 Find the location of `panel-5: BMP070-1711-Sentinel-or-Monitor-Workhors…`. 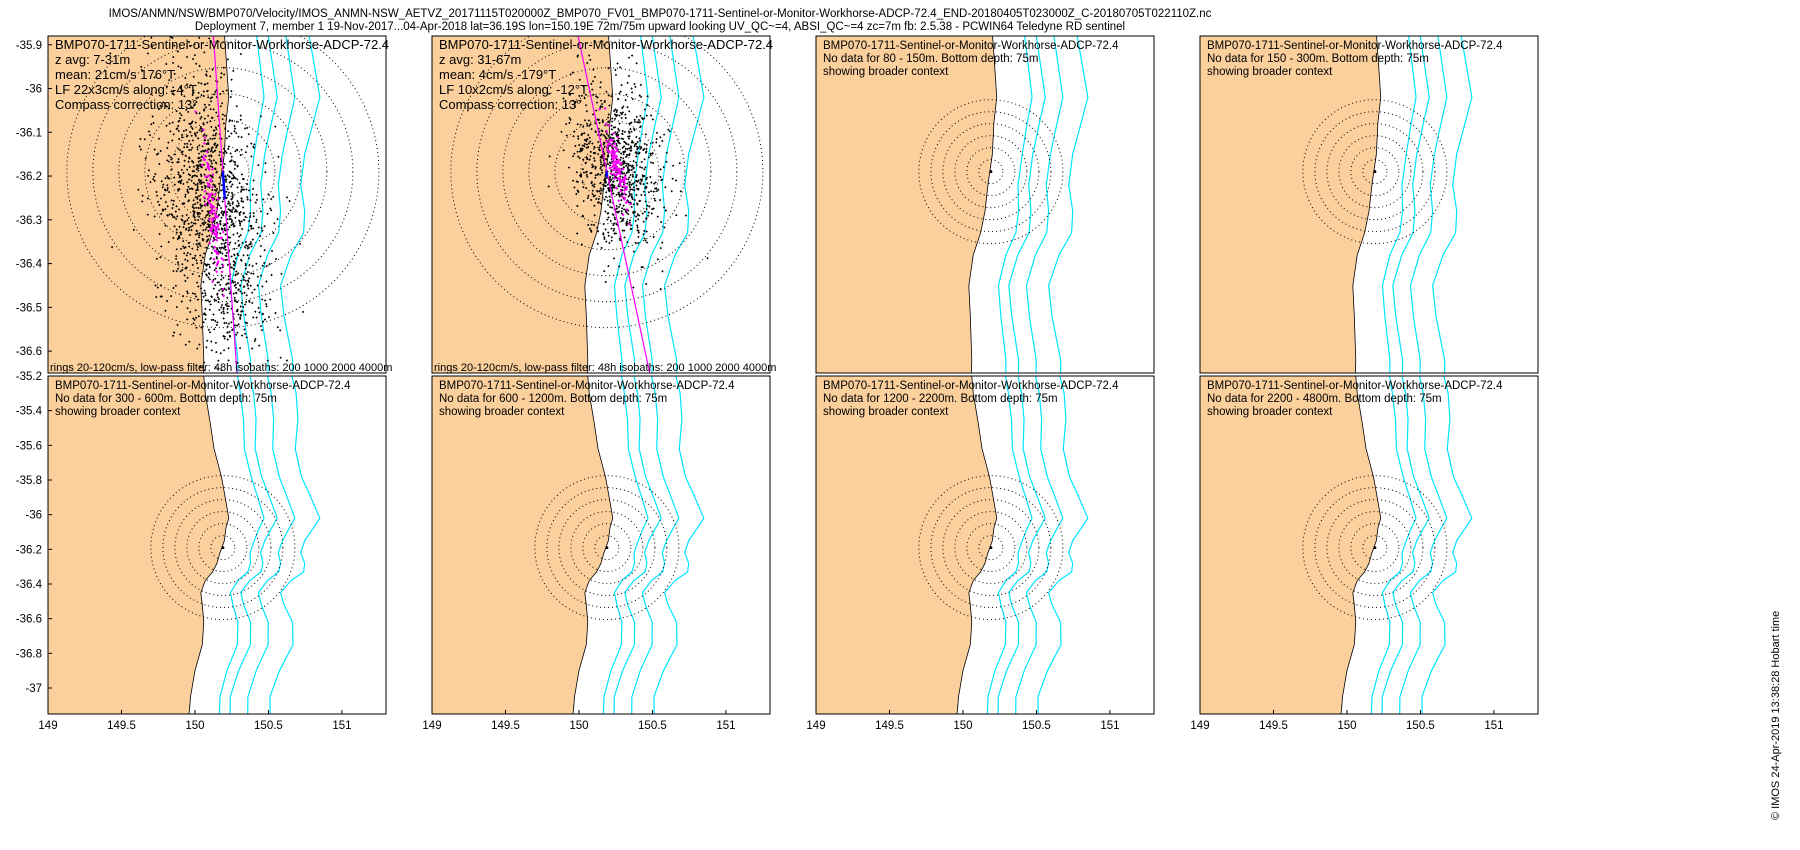

panel-5: BMP070-1711-Sentinel-or-Monitor-Workhors… is located at coordinates (201, 551).